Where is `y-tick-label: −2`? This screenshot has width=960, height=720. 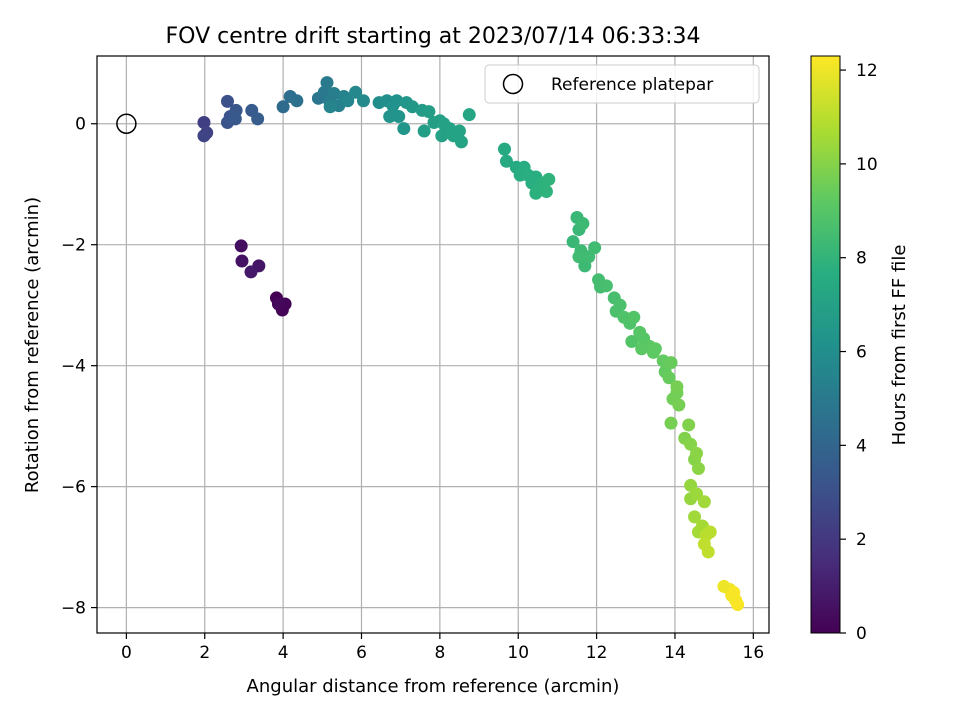 y-tick-label: −2 is located at coordinates (73, 246).